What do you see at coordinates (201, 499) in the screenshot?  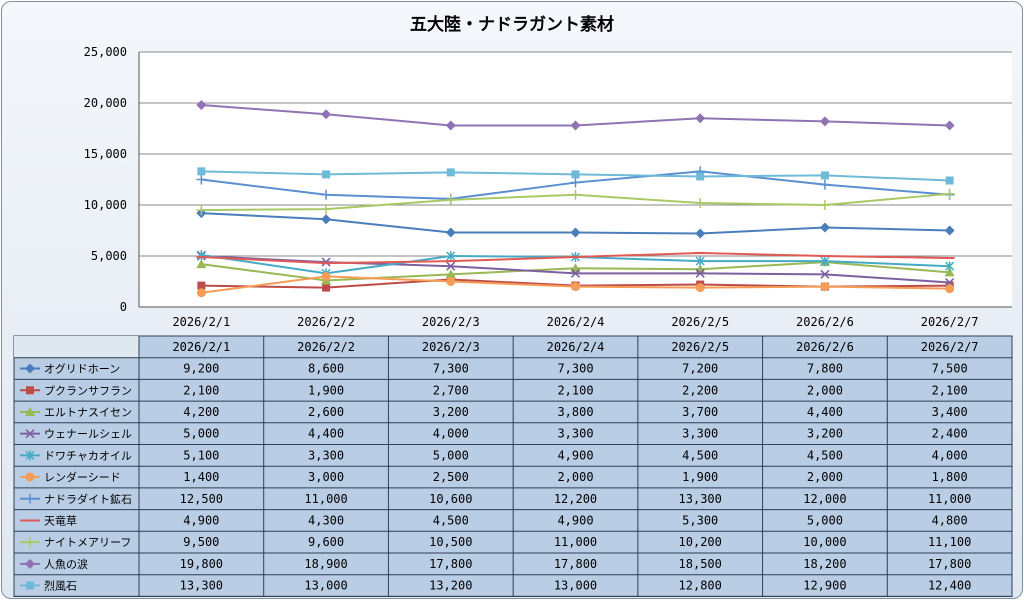 I see `table-cell: 12,500` at bounding box center [201, 499].